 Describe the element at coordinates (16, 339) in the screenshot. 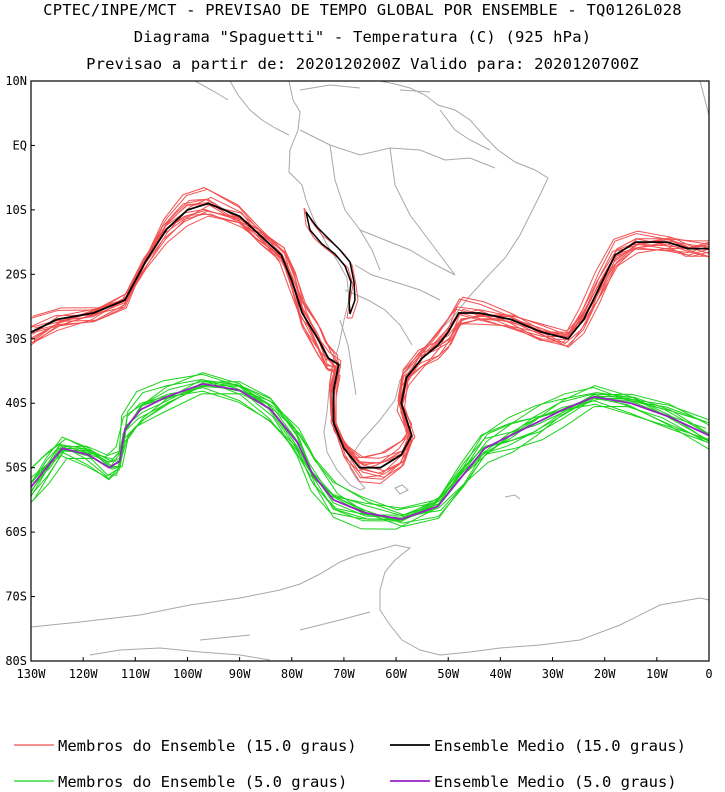

I see `lat-tick-label: 30S` at that location.